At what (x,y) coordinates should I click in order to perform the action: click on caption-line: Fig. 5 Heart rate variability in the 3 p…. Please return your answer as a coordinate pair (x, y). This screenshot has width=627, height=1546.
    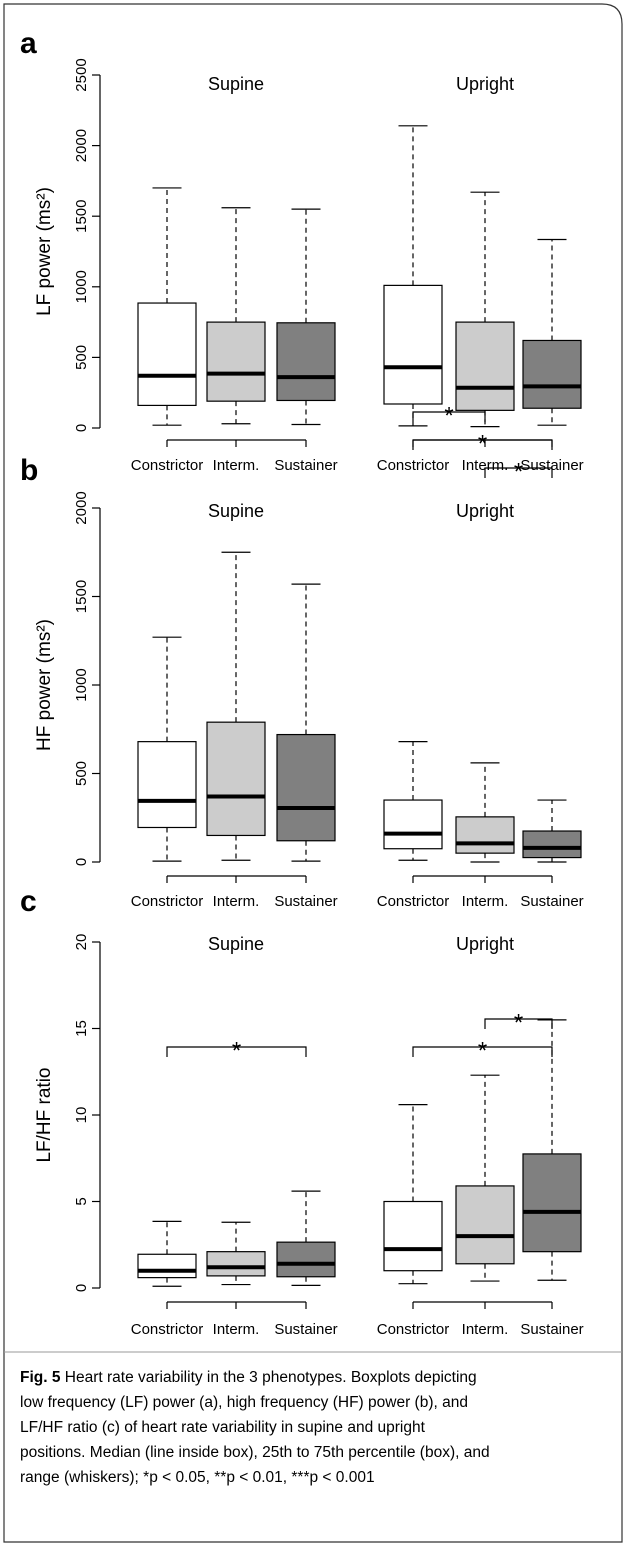
    Looking at the image, I should click on (248, 1377).